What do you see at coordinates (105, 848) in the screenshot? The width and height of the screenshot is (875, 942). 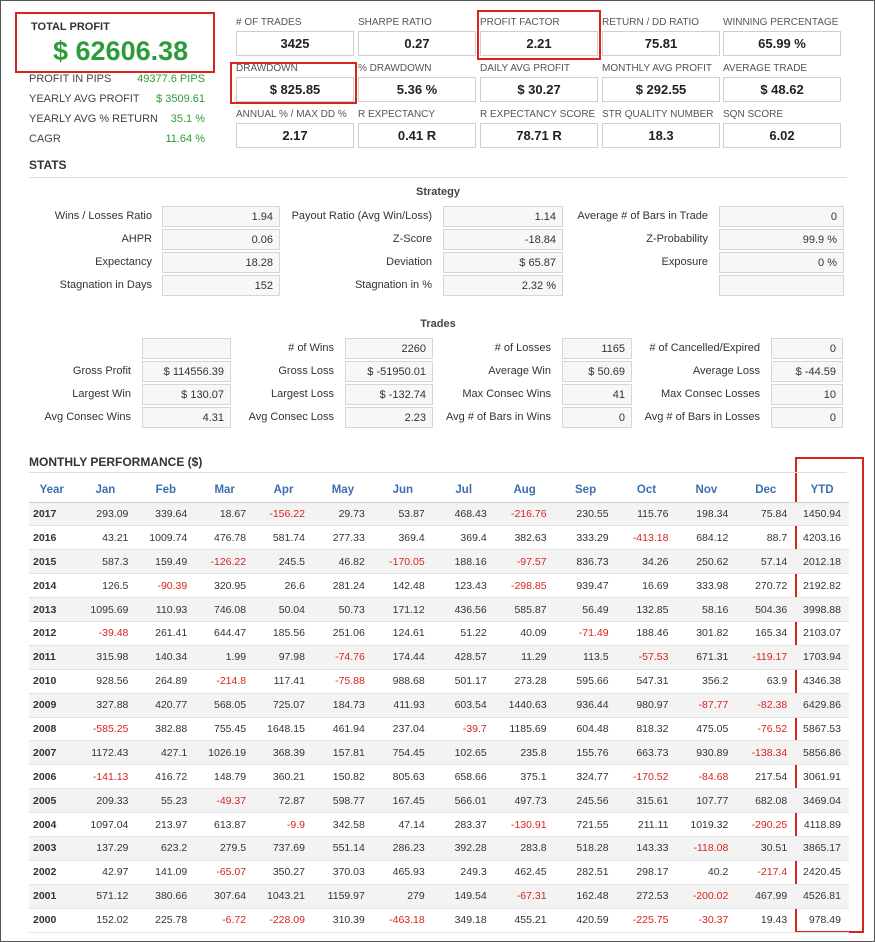 I see `month-value-cell: 137.29` at bounding box center [105, 848].